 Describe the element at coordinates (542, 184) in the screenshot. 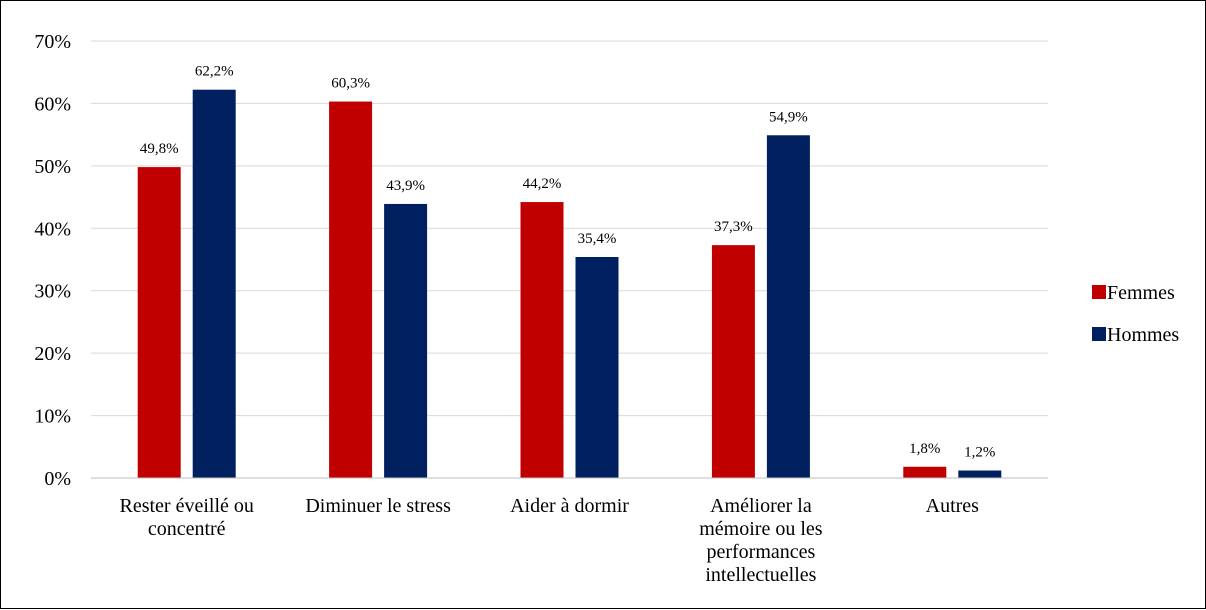

I see `data-label: 44,2%` at that location.